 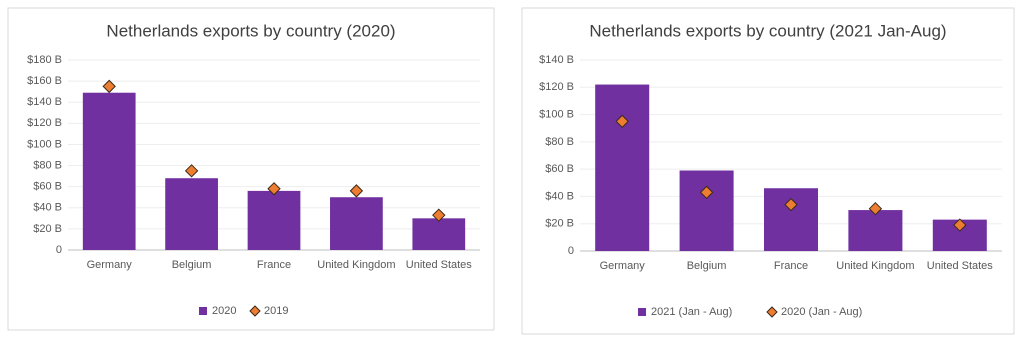 I want to click on y-tick-label: $160 B, so click(x=44, y=81).